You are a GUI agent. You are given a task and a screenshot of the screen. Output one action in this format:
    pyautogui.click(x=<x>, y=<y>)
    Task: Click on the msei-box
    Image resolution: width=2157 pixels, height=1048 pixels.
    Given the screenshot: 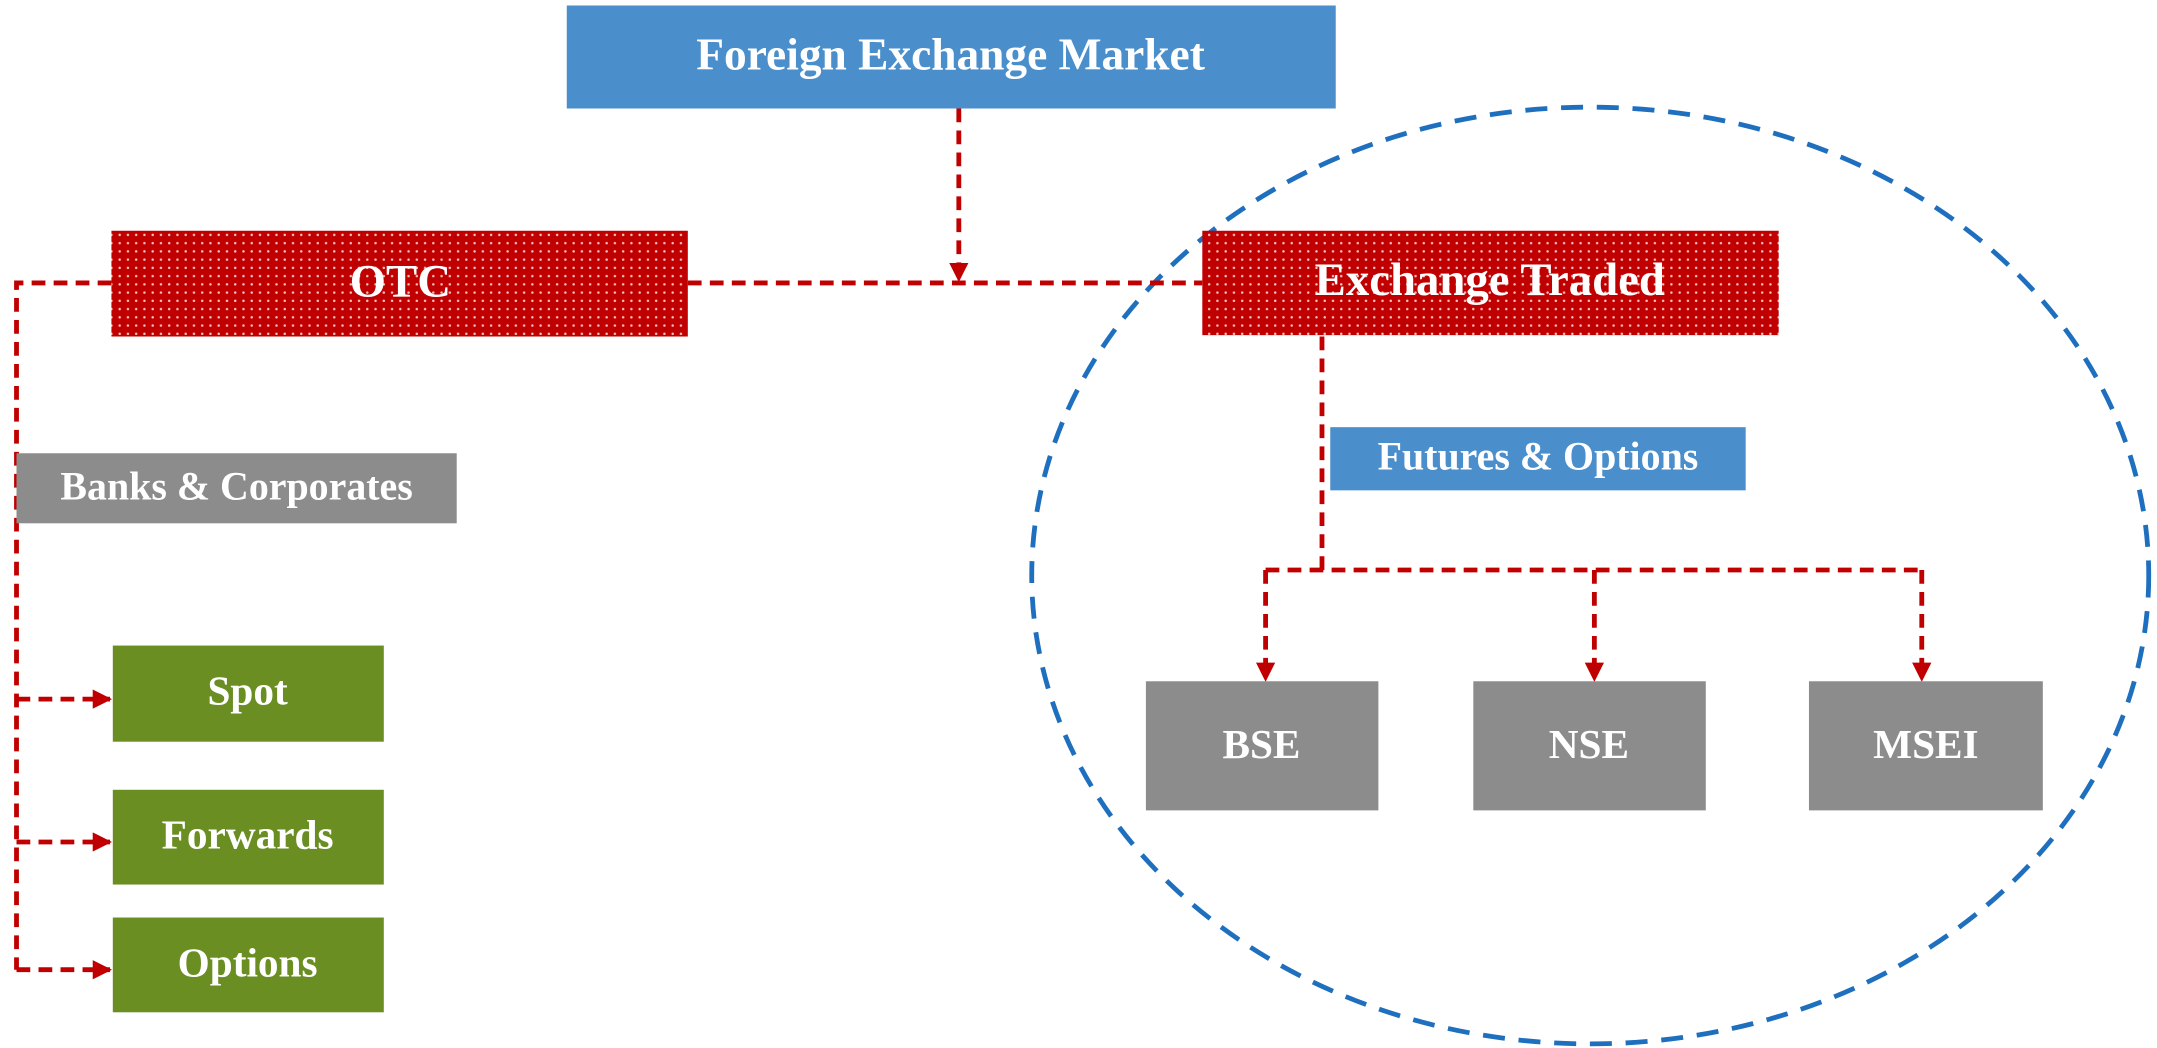 What is the action you would take?
    pyautogui.click(x=1925, y=746)
    